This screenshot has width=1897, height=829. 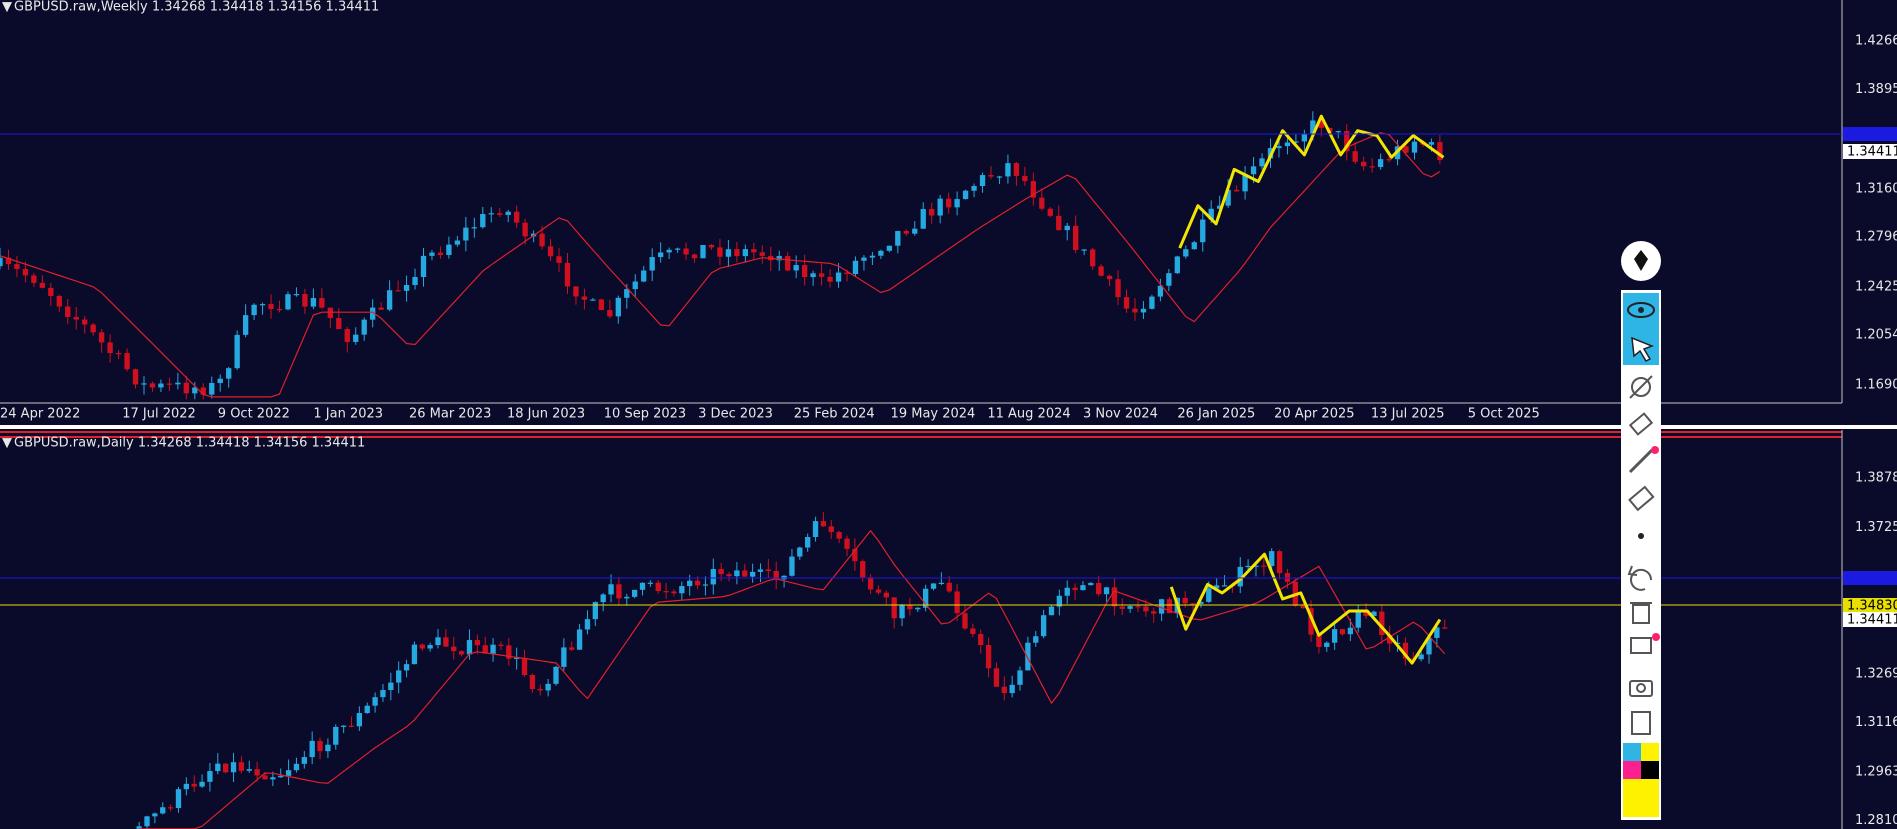 I want to click on camera-tool, so click(x=1641, y=688).